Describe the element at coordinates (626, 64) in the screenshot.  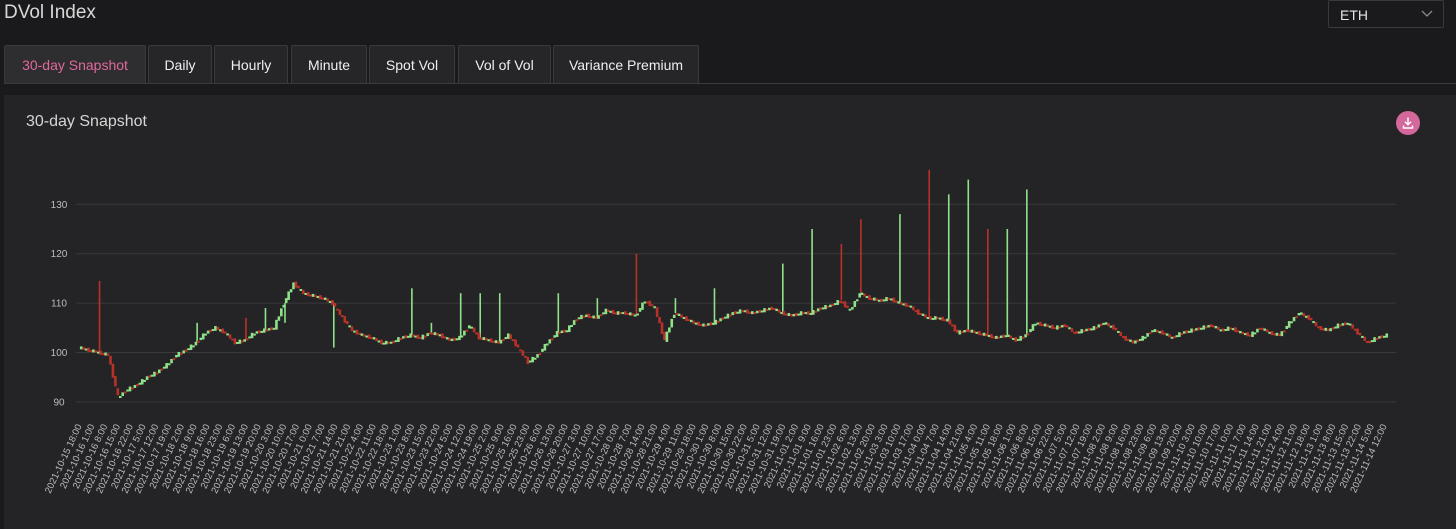
I see `tab-variance-premium: Variance Premium` at that location.